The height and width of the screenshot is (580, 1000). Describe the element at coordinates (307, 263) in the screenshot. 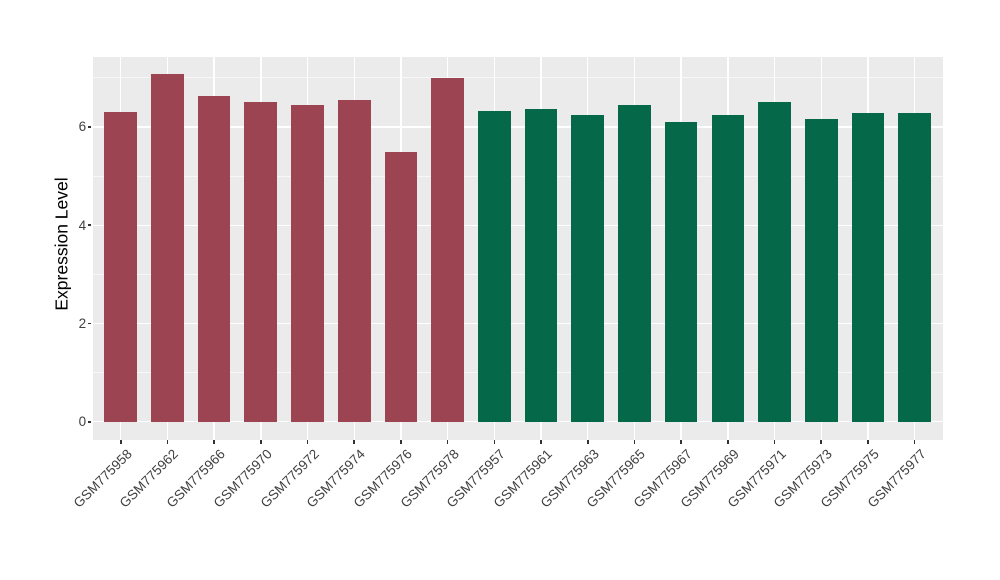

I see `bar-GSM775972` at that location.